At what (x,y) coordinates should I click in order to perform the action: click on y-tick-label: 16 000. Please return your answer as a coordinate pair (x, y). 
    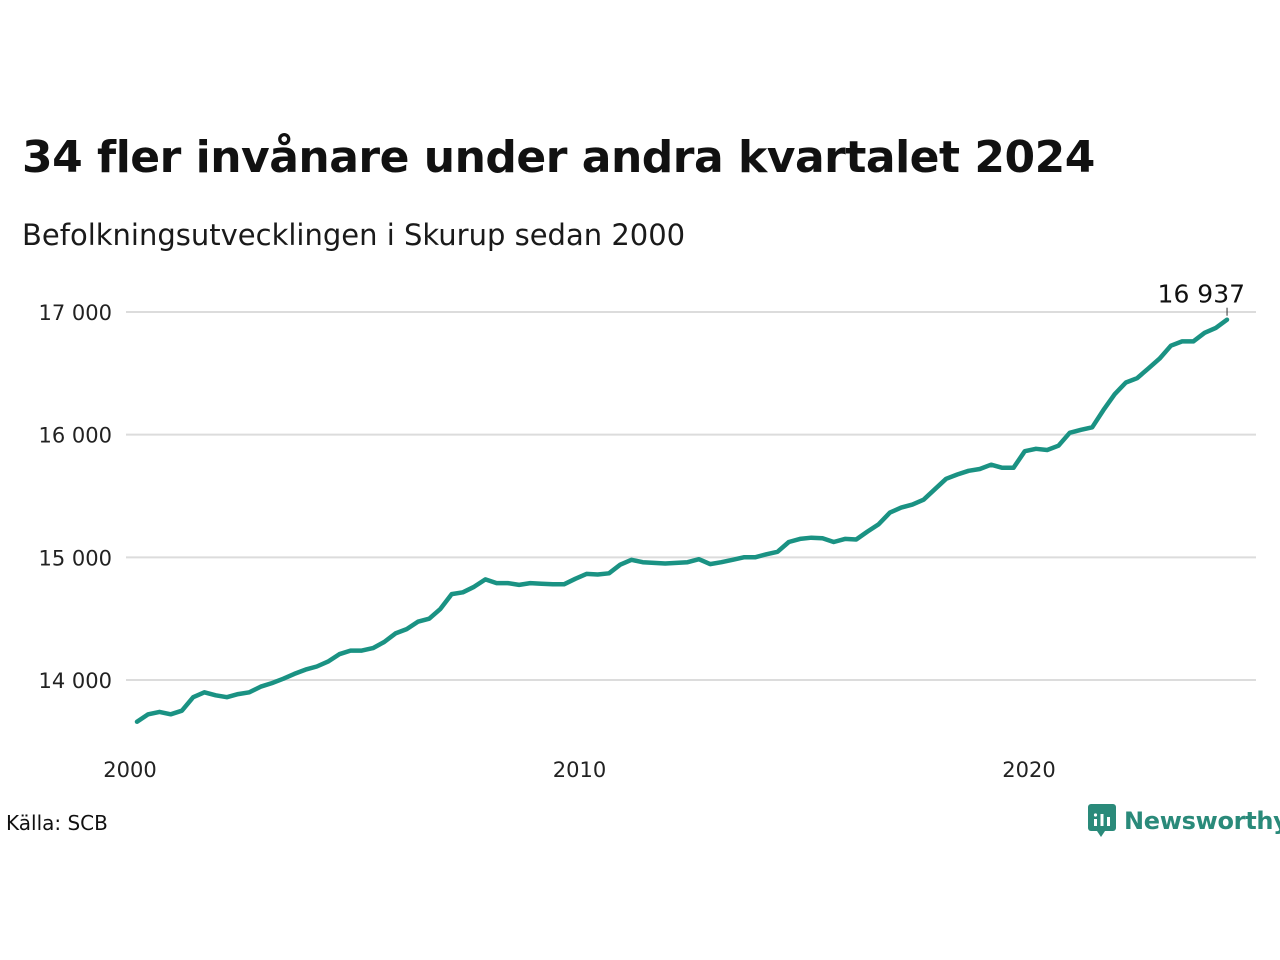
    Looking at the image, I should click on (75, 436).